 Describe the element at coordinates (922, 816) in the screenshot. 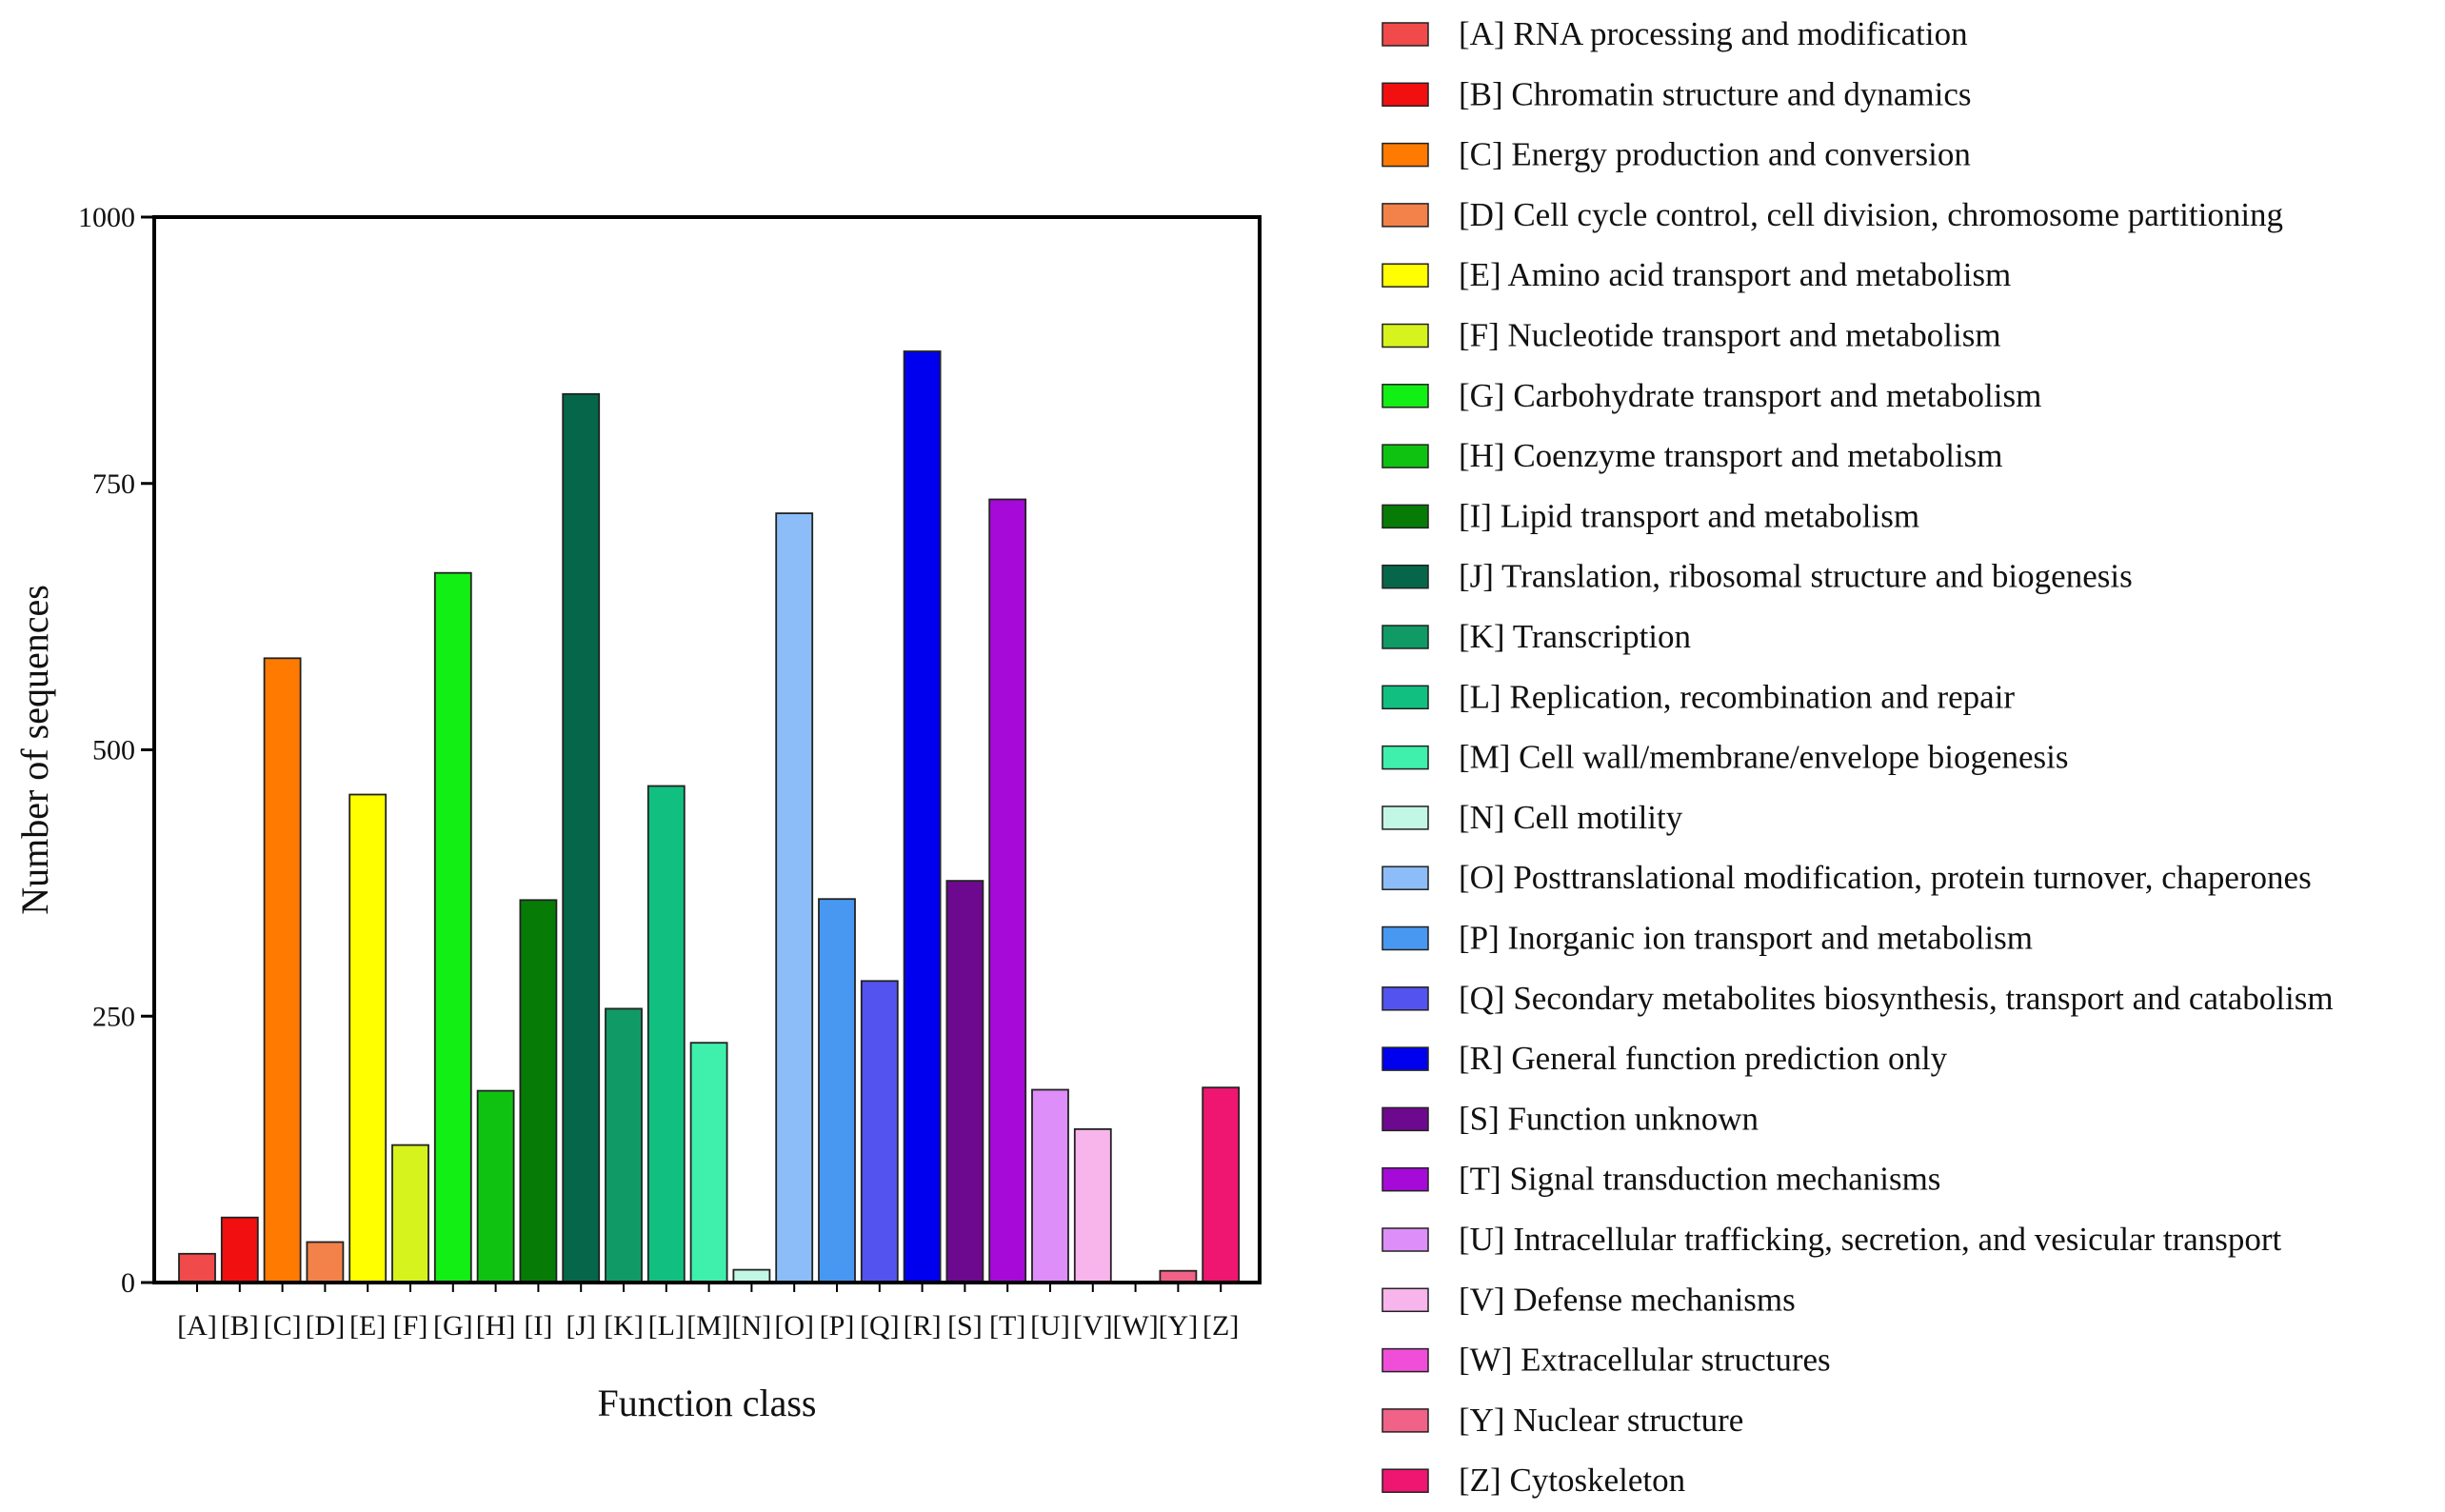

I see `bar-r` at that location.